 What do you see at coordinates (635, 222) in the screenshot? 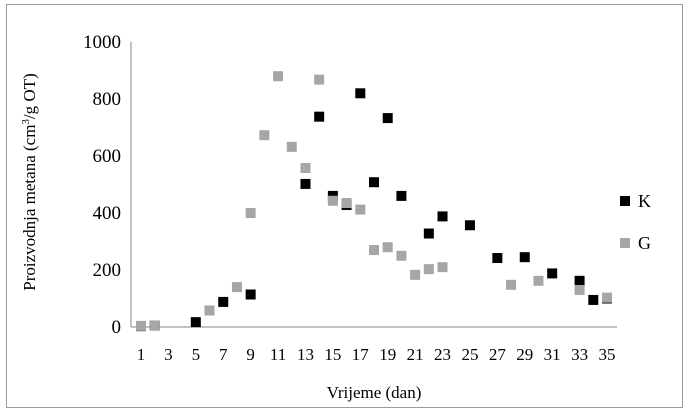
I see `legend: KG` at bounding box center [635, 222].